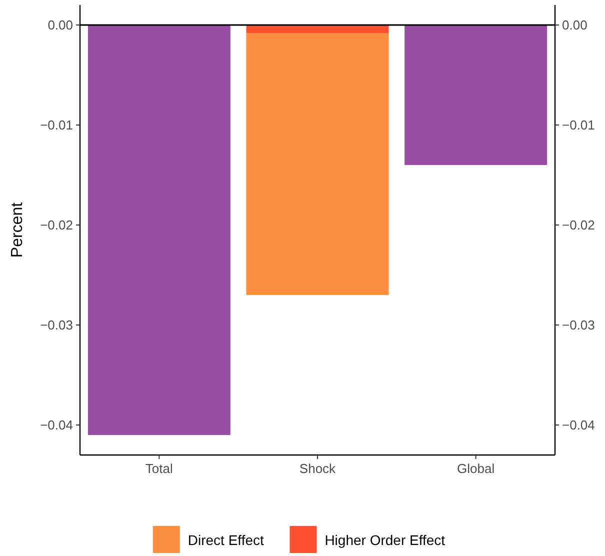 The width and height of the screenshot is (605, 556). What do you see at coordinates (159, 468) in the screenshot?
I see `x-tick-label: Total` at bounding box center [159, 468].